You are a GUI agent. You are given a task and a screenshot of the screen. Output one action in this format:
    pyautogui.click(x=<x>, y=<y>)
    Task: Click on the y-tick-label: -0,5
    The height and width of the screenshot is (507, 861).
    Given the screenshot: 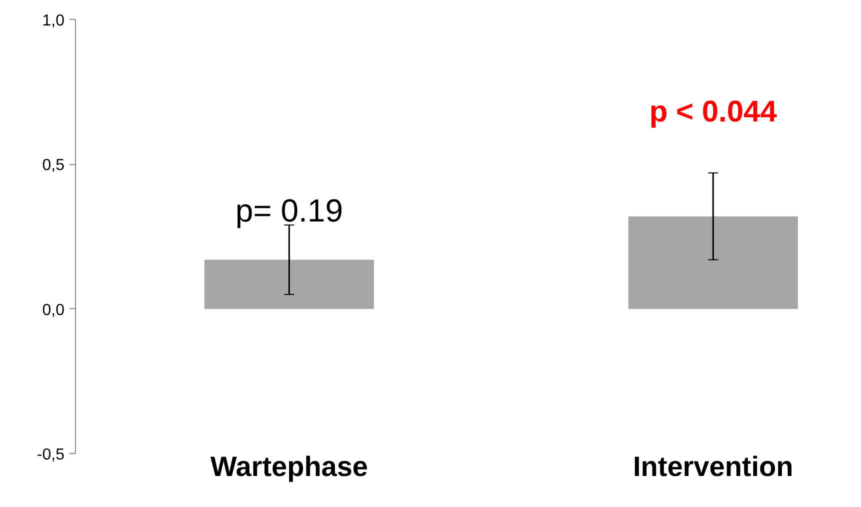 What is the action you would take?
    pyautogui.click(x=50, y=455)
    